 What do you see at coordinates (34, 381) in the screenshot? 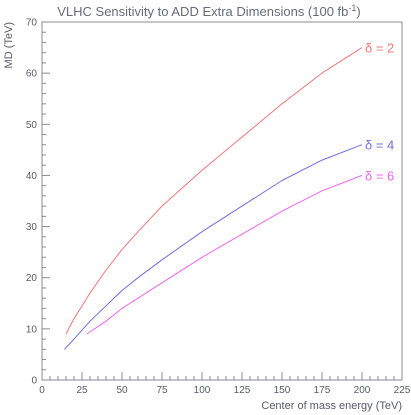
I see `y-tick-label: 0` at bounding box center [34, 381].